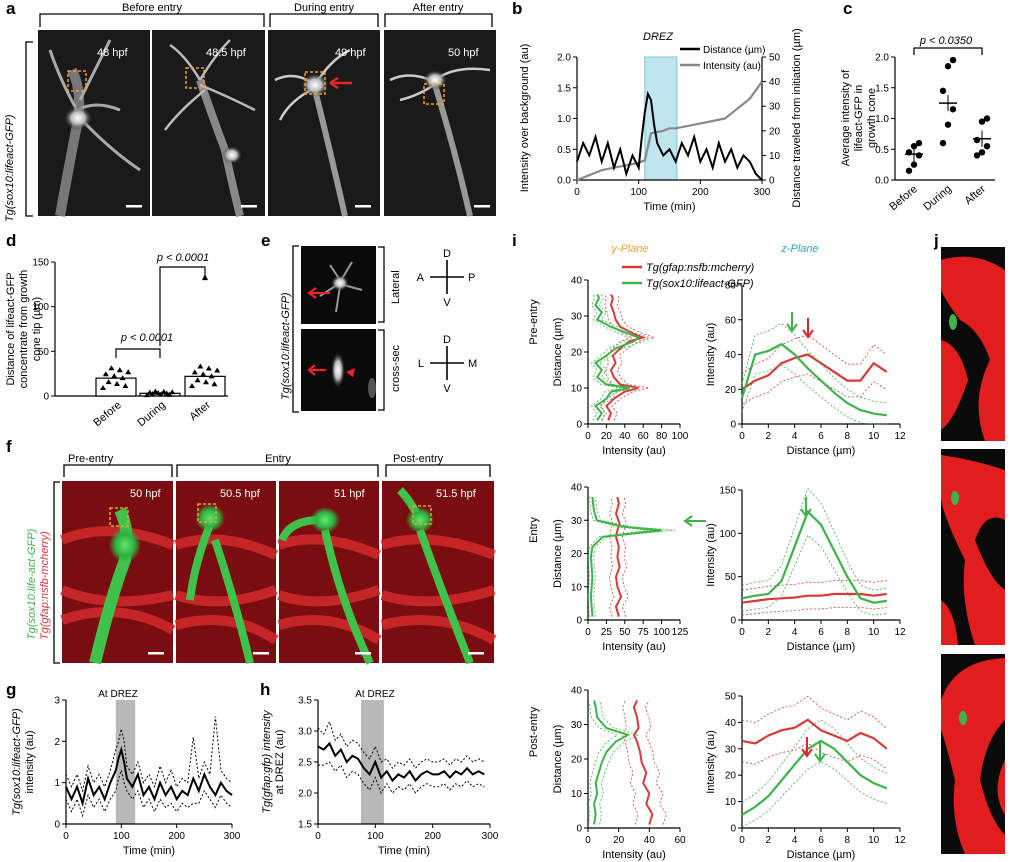 This screenshot has height=862, width=1010. Describe the element at coordinates (588, 632) in the screenshot. I see `i-y-entry-xtick-label: 0` at that location.